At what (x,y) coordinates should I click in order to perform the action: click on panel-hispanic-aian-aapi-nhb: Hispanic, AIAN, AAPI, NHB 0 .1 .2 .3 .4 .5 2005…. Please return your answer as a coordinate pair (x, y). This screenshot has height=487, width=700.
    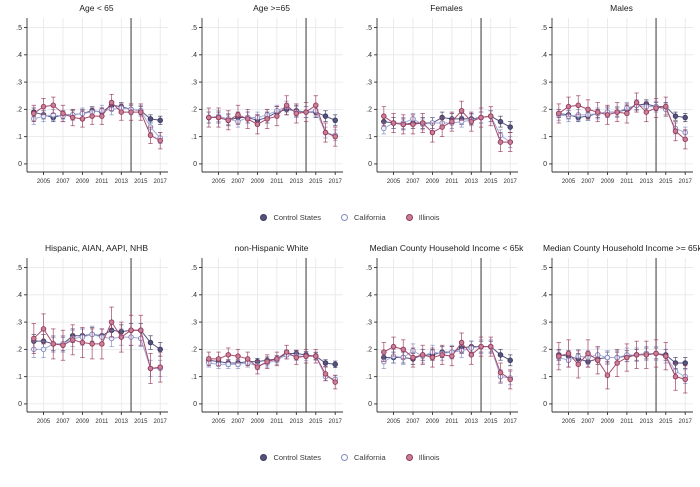
    Looking at the image, I should click on (87, 338).